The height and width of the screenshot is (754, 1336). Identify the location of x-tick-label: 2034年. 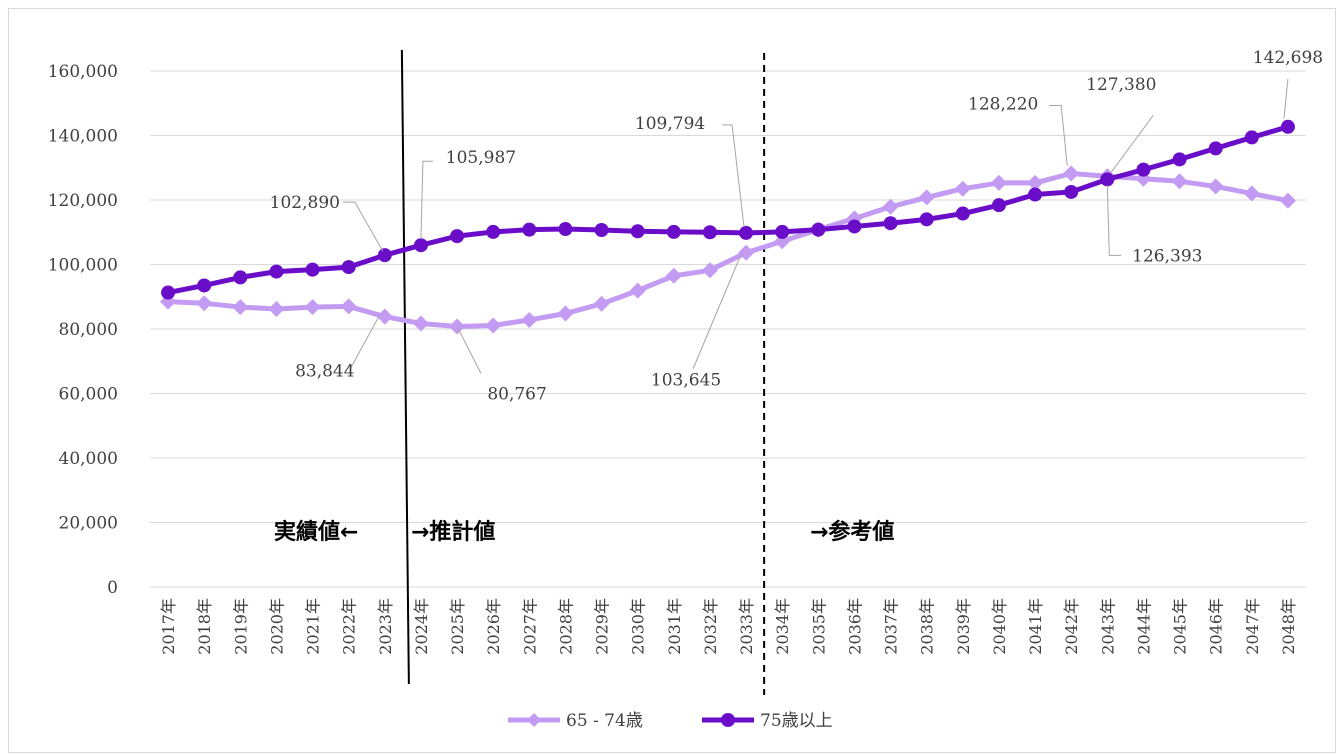
(782, 626).